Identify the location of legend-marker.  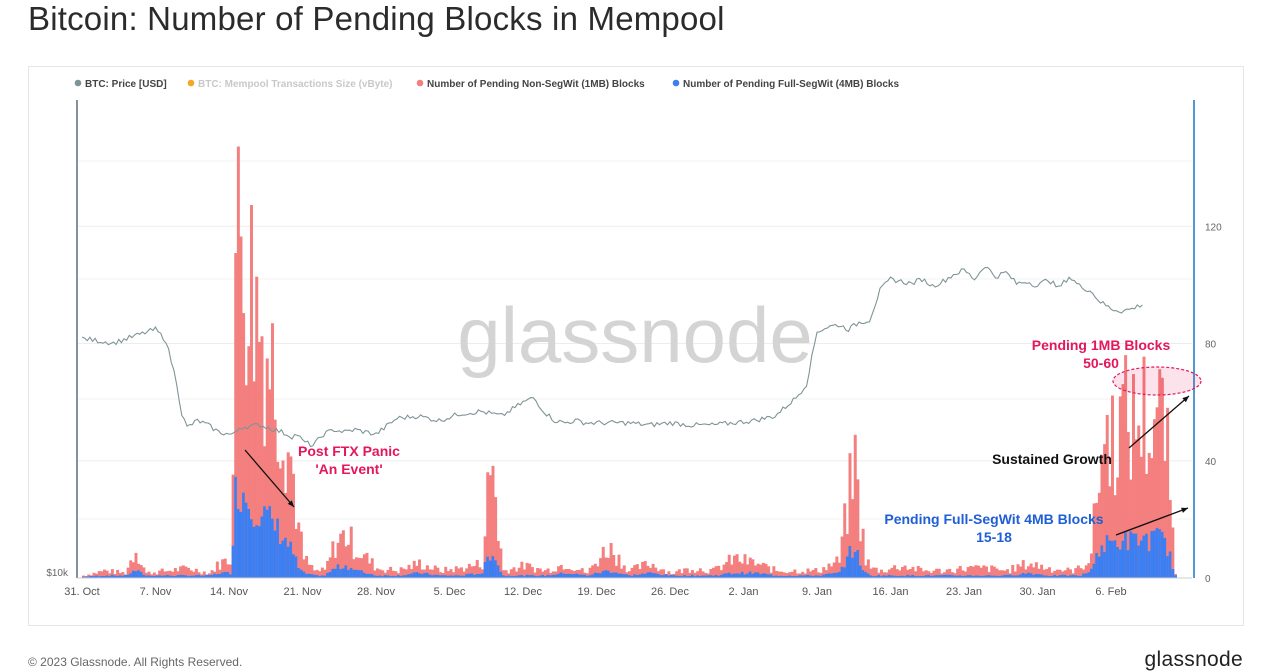
(420, 83).